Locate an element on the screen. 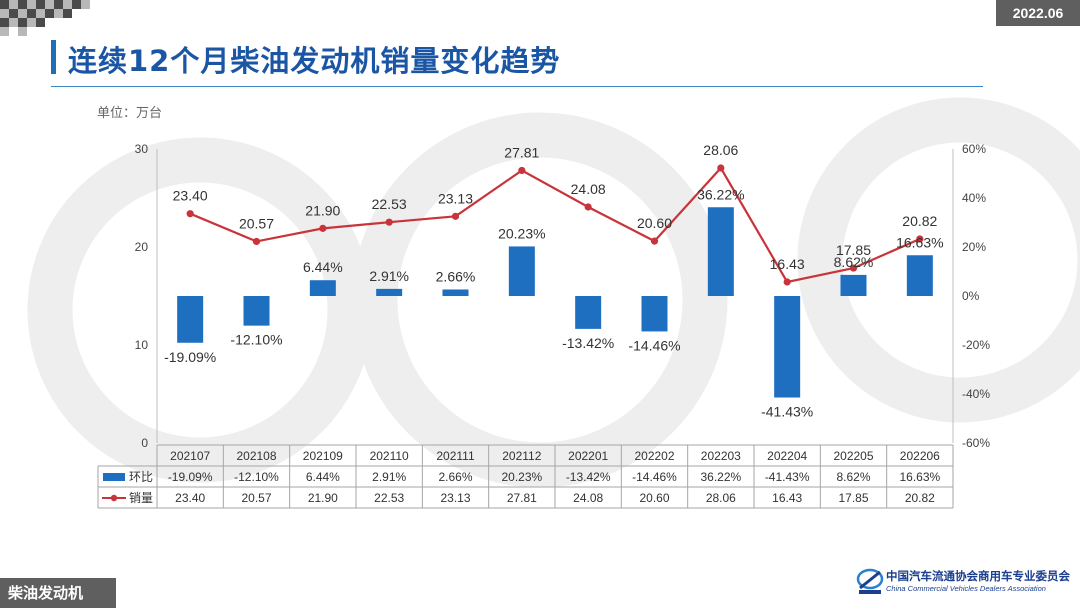 The width and height of the screenshot is (1080, 608). bar-data-label: 16.63% is located at coordinates (919, 242).